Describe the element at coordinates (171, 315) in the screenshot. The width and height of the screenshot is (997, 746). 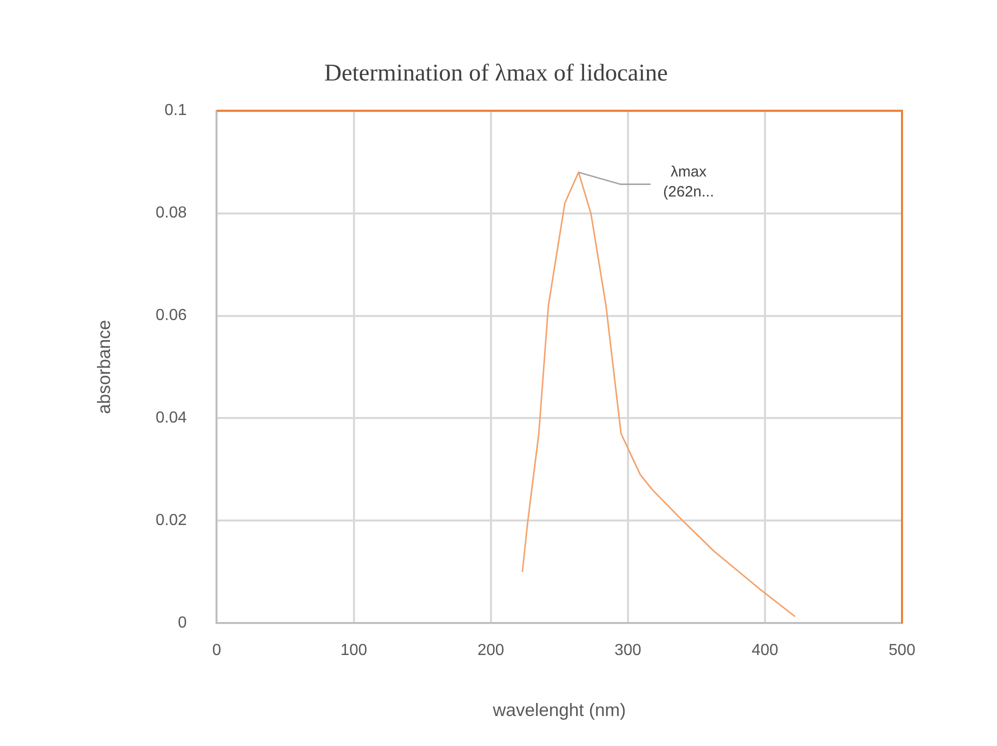
I see `y-tick-label: 0.06` at that location.